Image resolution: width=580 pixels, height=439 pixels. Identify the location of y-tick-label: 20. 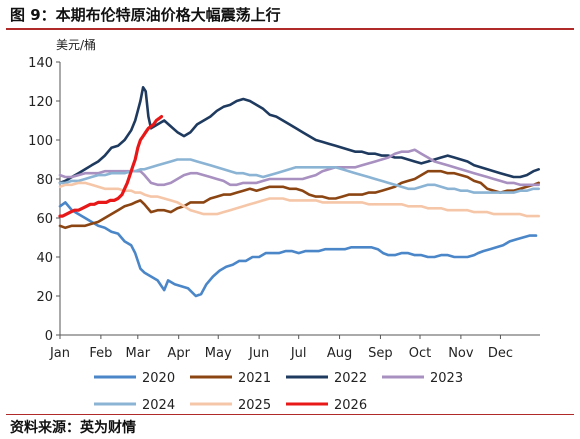
(44, 297).